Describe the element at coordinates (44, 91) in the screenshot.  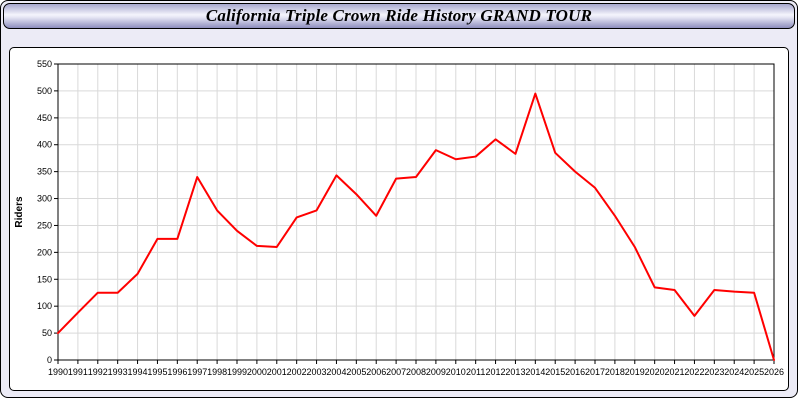
I see `svg-text: 500` at that location.